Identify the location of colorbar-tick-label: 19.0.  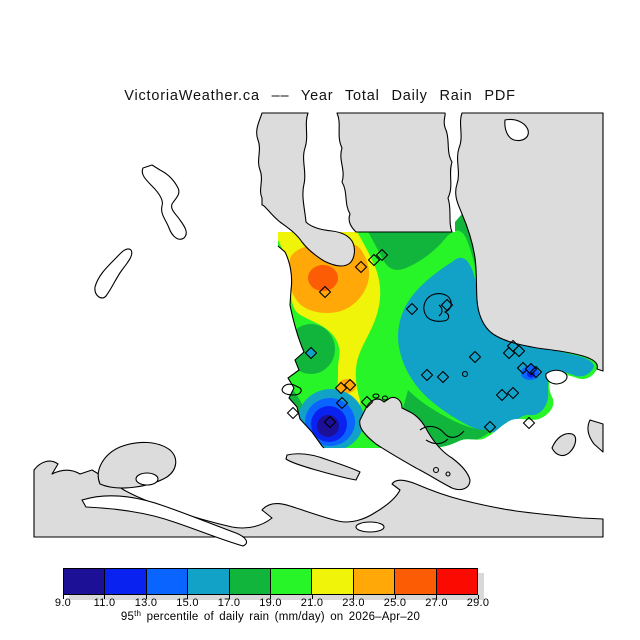
(270, 603).